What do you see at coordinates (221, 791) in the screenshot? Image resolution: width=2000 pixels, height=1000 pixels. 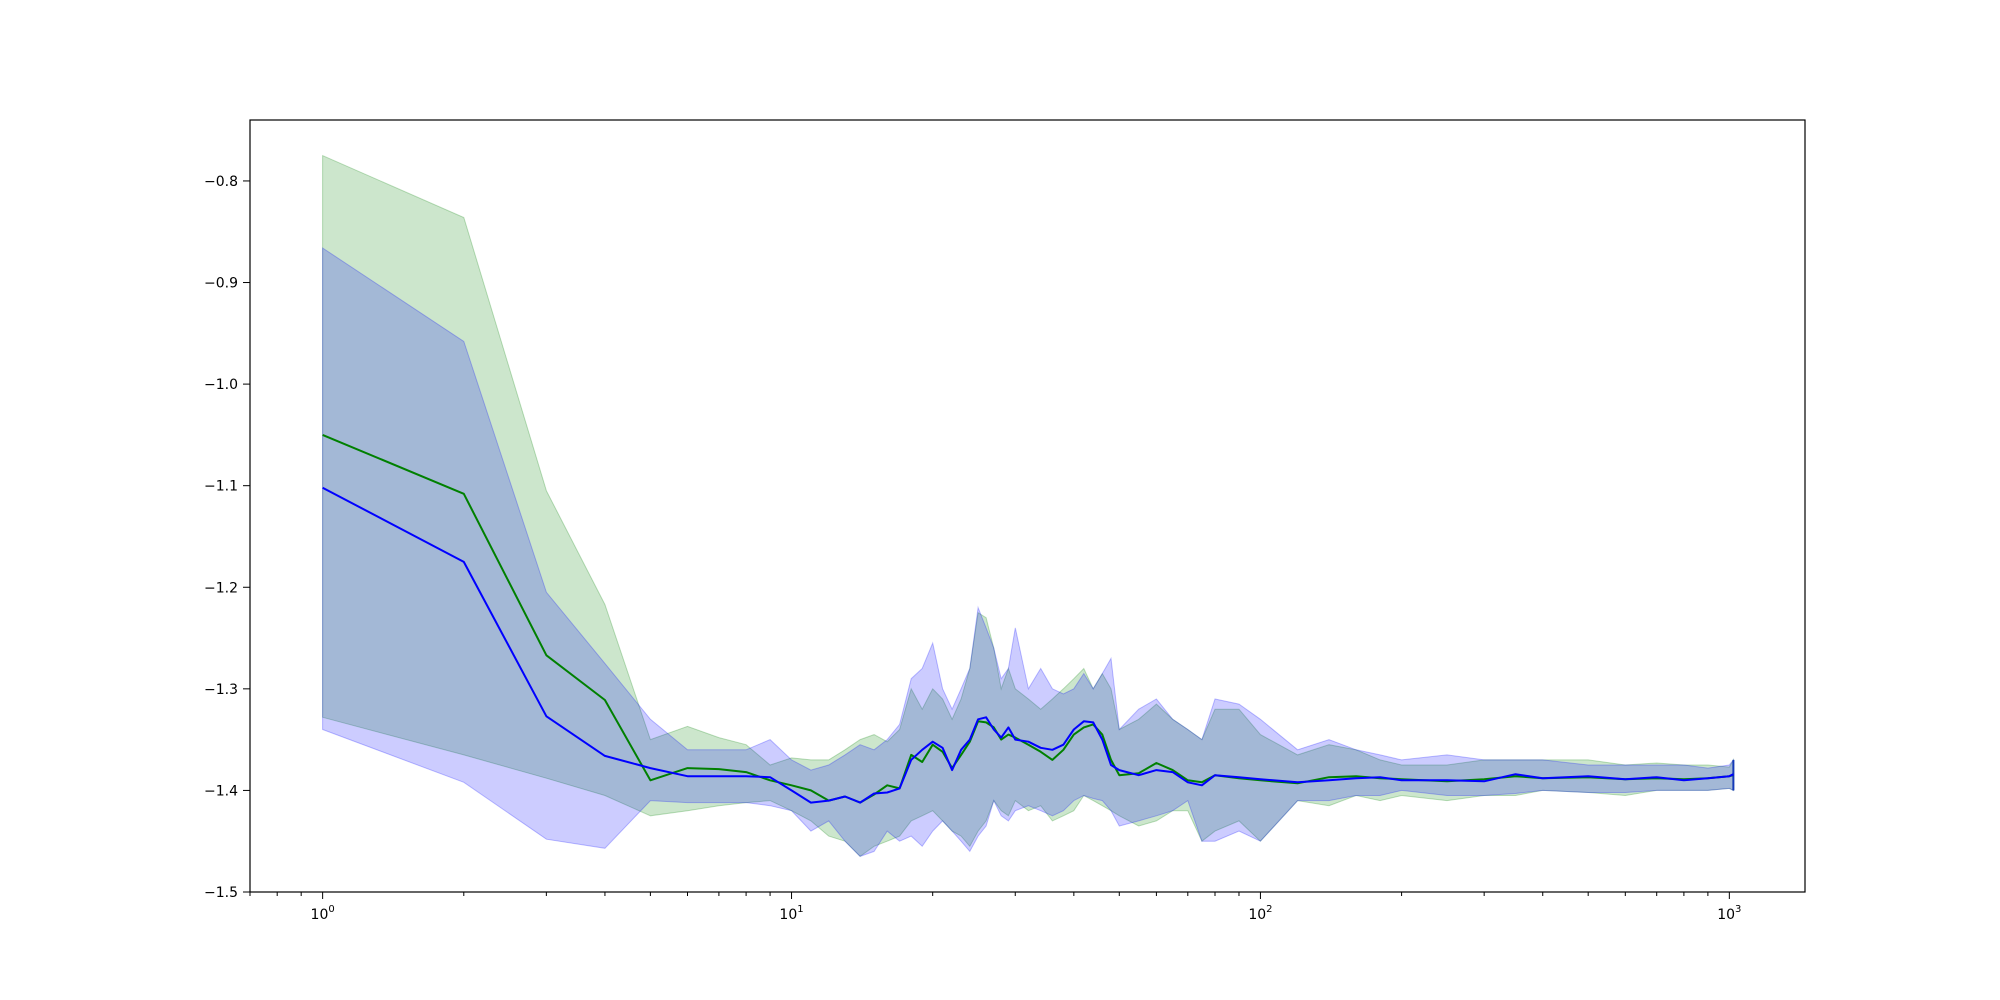 I see `y-tick-label: −1.4` at bounding box center [221, 791].